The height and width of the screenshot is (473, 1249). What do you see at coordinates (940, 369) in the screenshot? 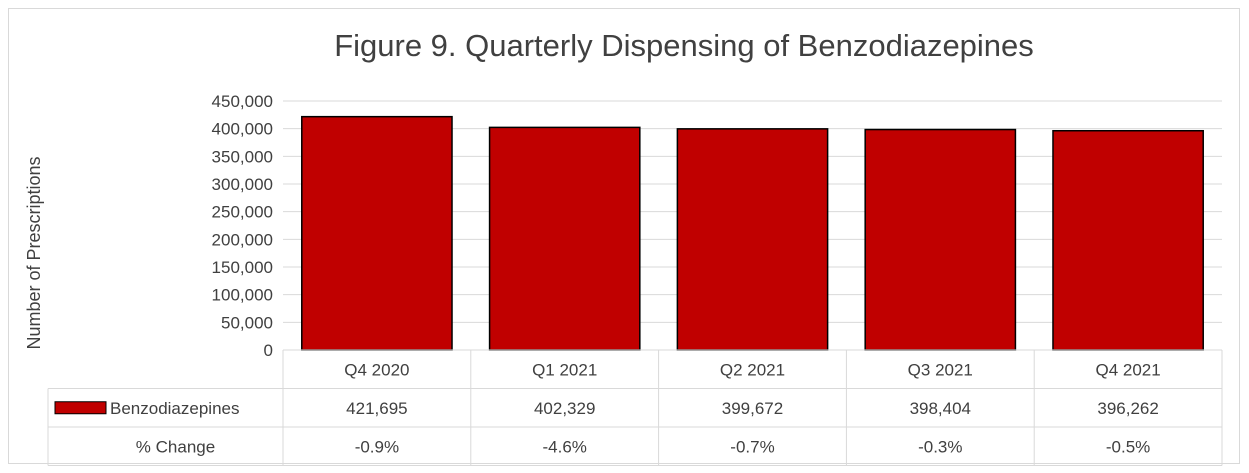
I see `x-tick-label: Q3 2021` at bounding box center [940, 369].